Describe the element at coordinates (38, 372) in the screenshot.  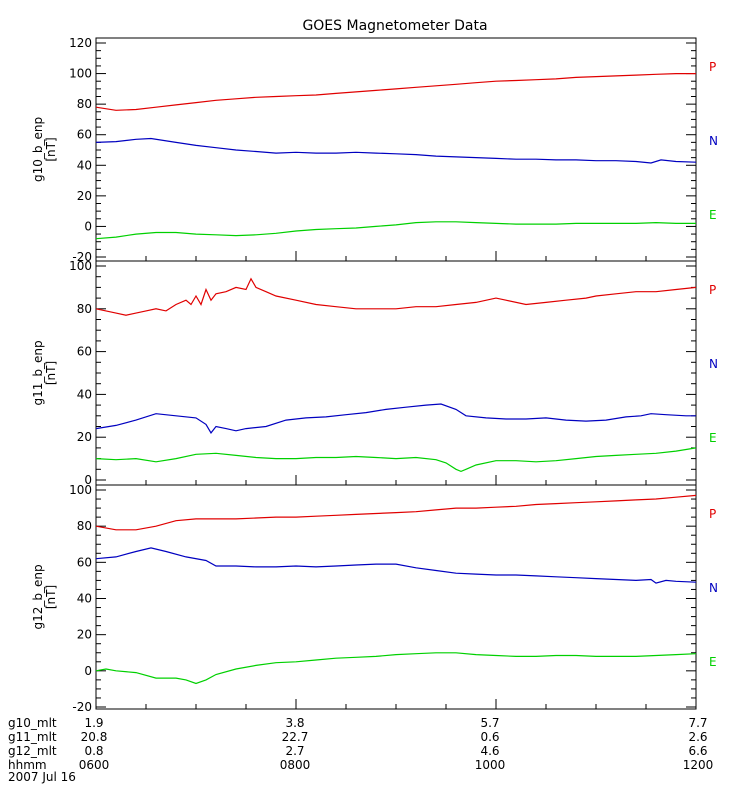
I see `y-axis-label: g11_b_enp` at that location.